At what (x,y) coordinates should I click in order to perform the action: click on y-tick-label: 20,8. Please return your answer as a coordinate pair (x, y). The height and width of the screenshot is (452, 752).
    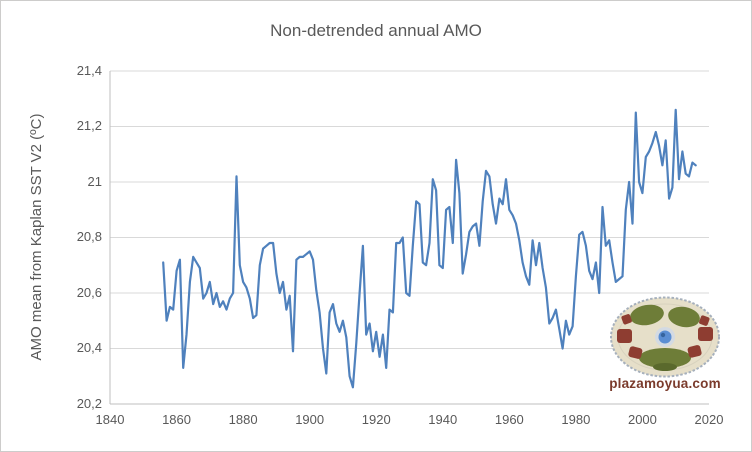
    Looking at the image, I should click on (89, 236).